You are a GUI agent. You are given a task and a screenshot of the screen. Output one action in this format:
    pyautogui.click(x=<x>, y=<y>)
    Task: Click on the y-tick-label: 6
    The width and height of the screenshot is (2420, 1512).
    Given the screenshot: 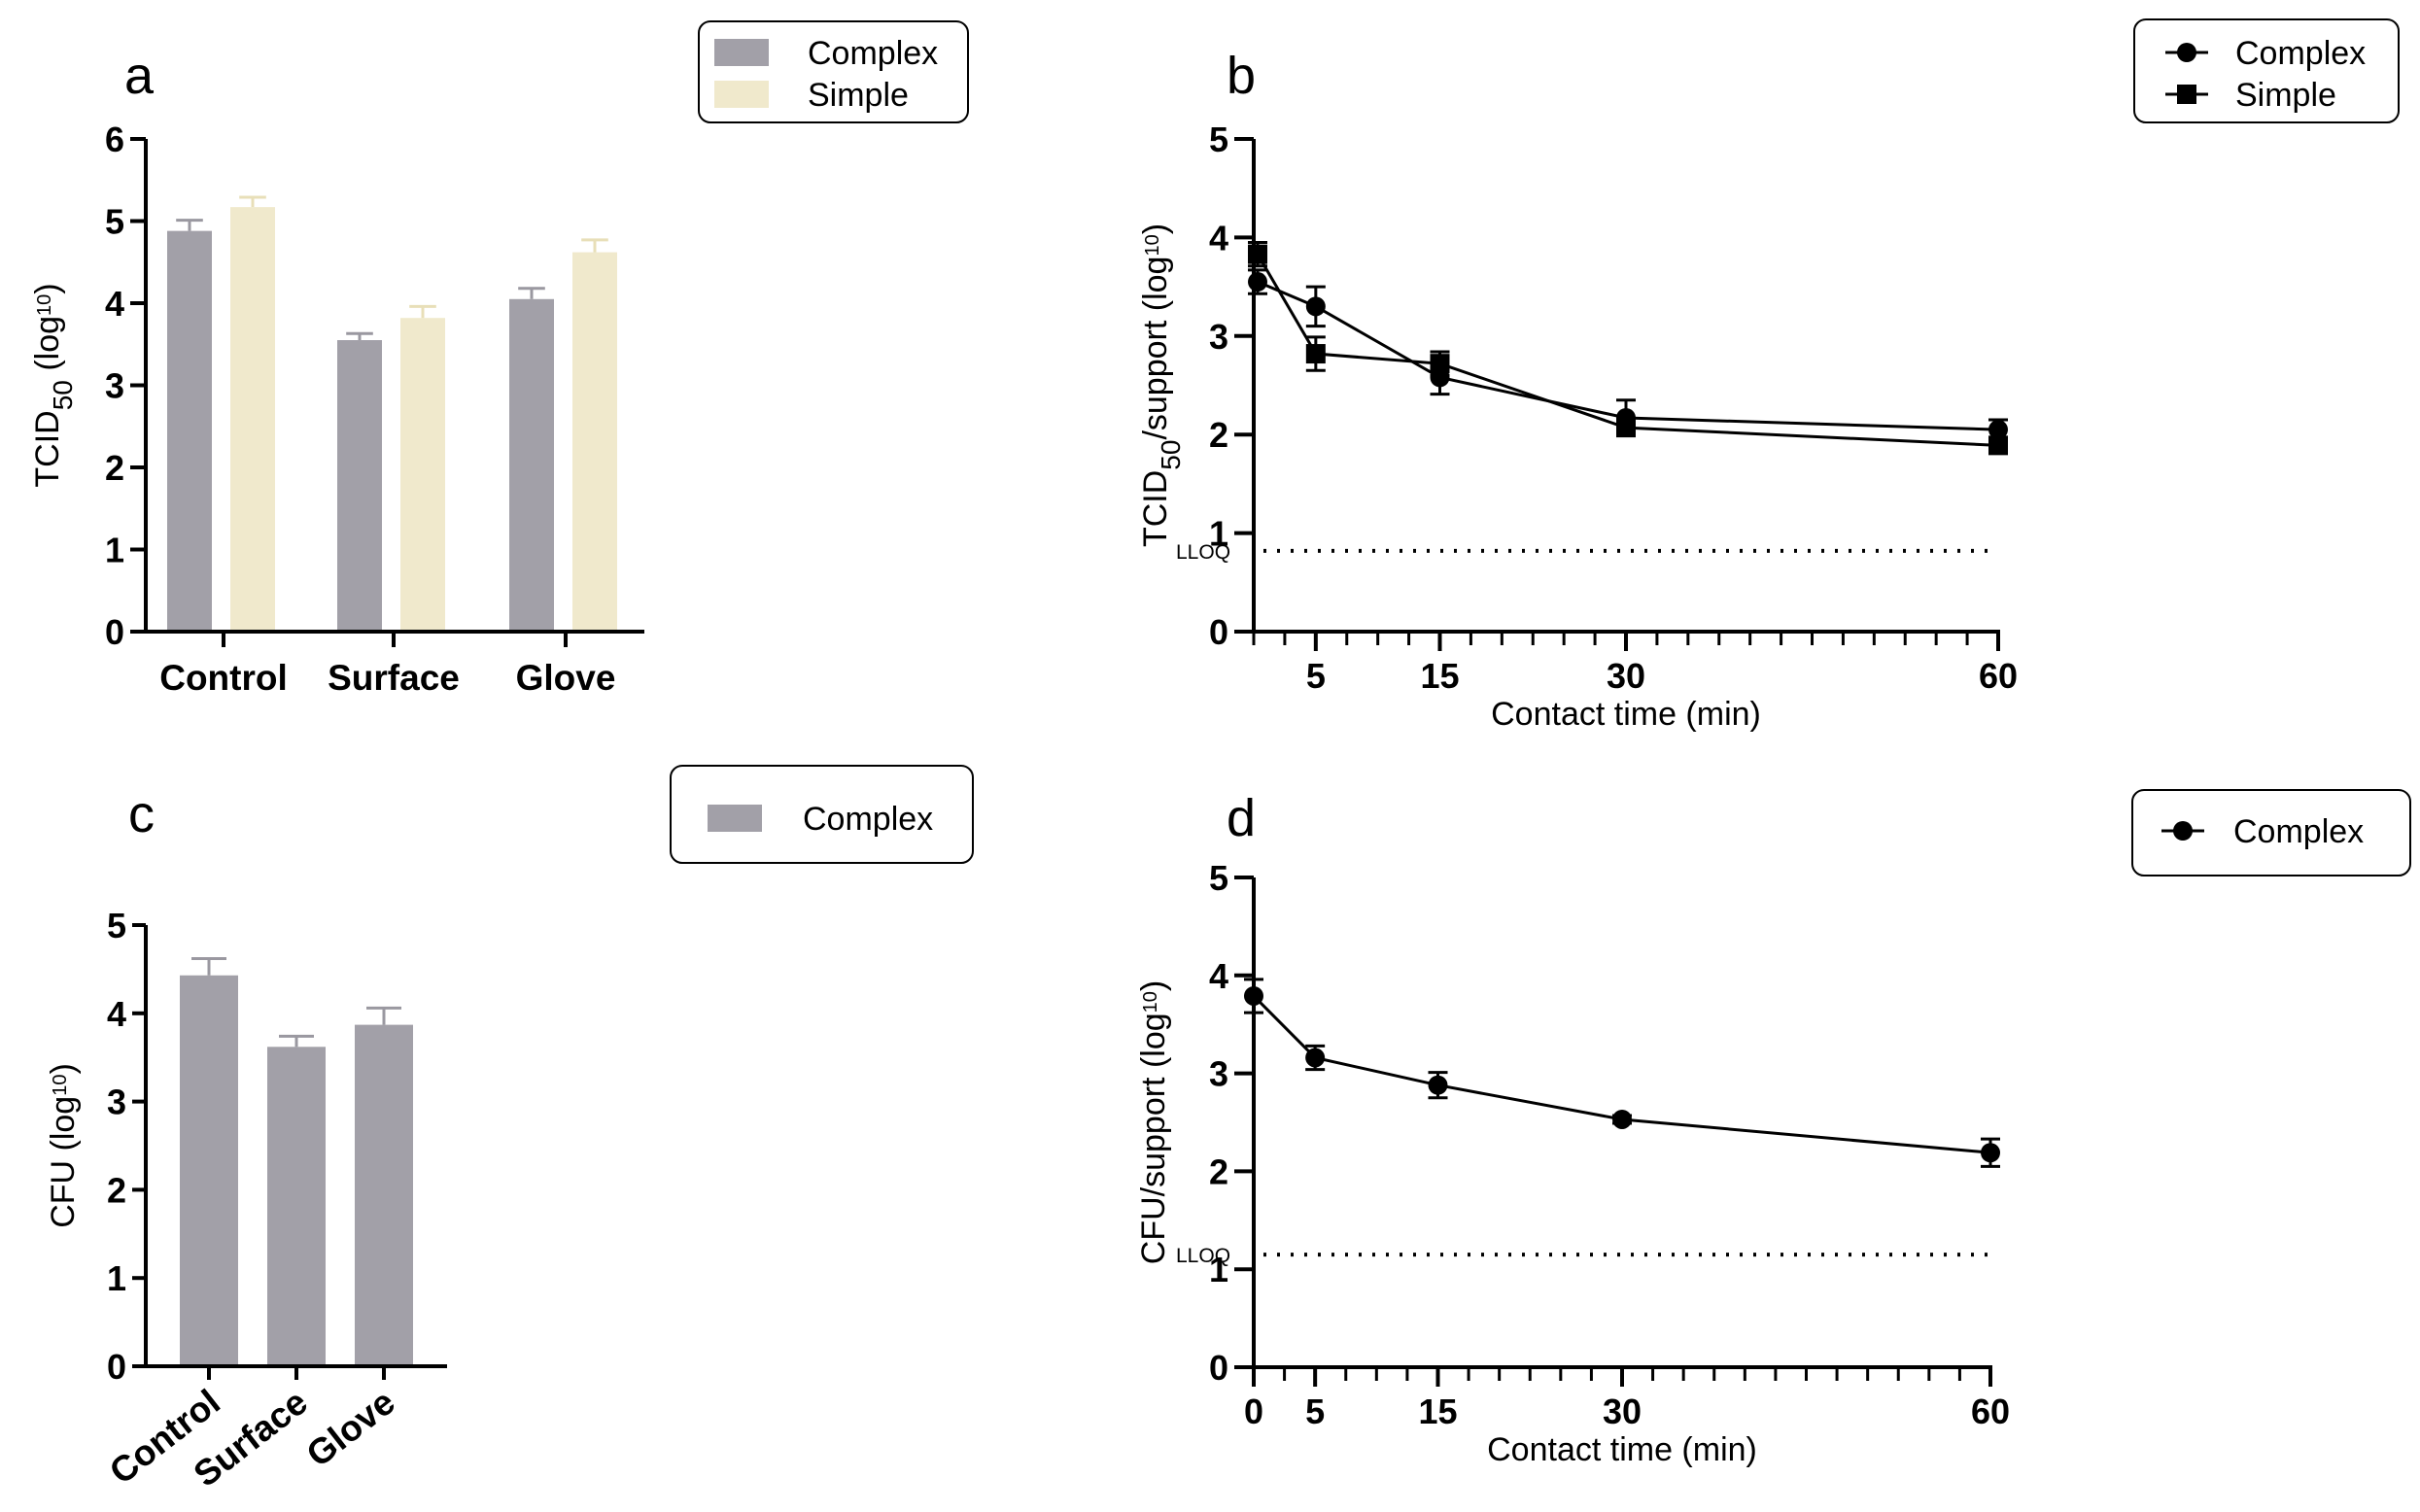 What is the action you would take?
    pyautogui.click(x=114, y=139)
    